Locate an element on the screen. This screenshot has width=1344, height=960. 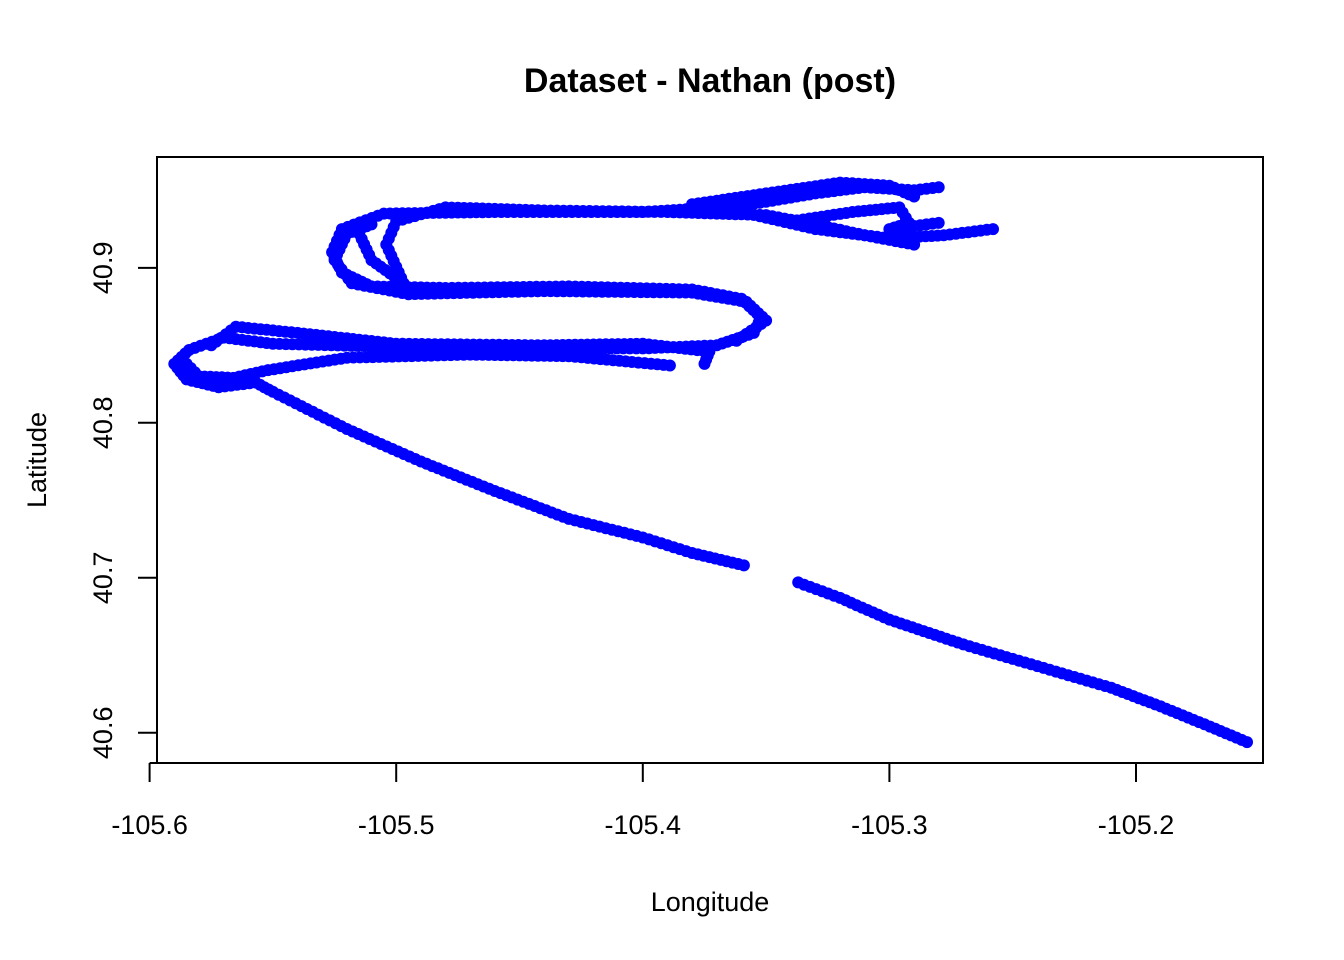
x-tick-label: -105.4 is located at coordinates (643, 825).